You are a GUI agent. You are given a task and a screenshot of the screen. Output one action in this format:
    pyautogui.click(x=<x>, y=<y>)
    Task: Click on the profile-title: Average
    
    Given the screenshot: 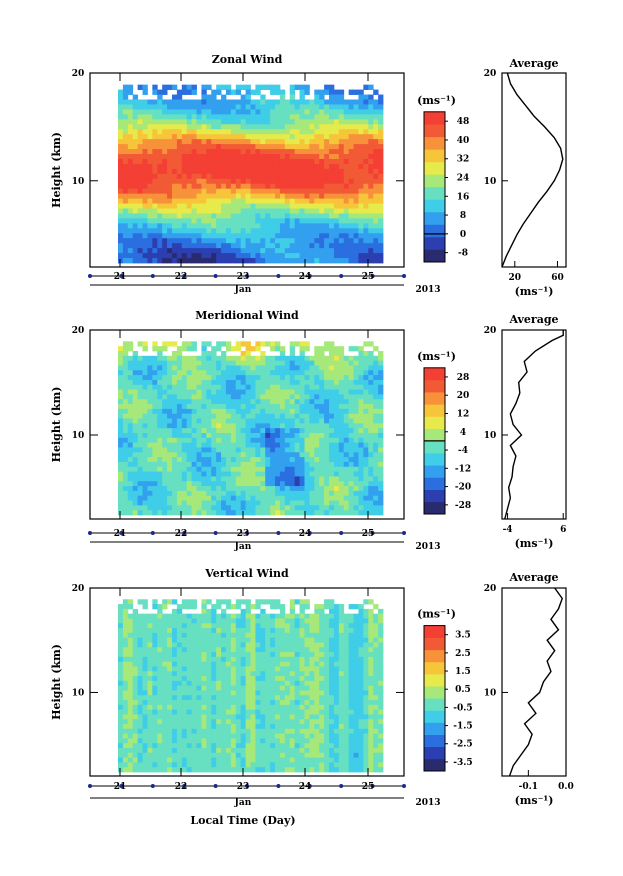 What is the action you would take?
    pyautogui.click(x=533, y=319)
    